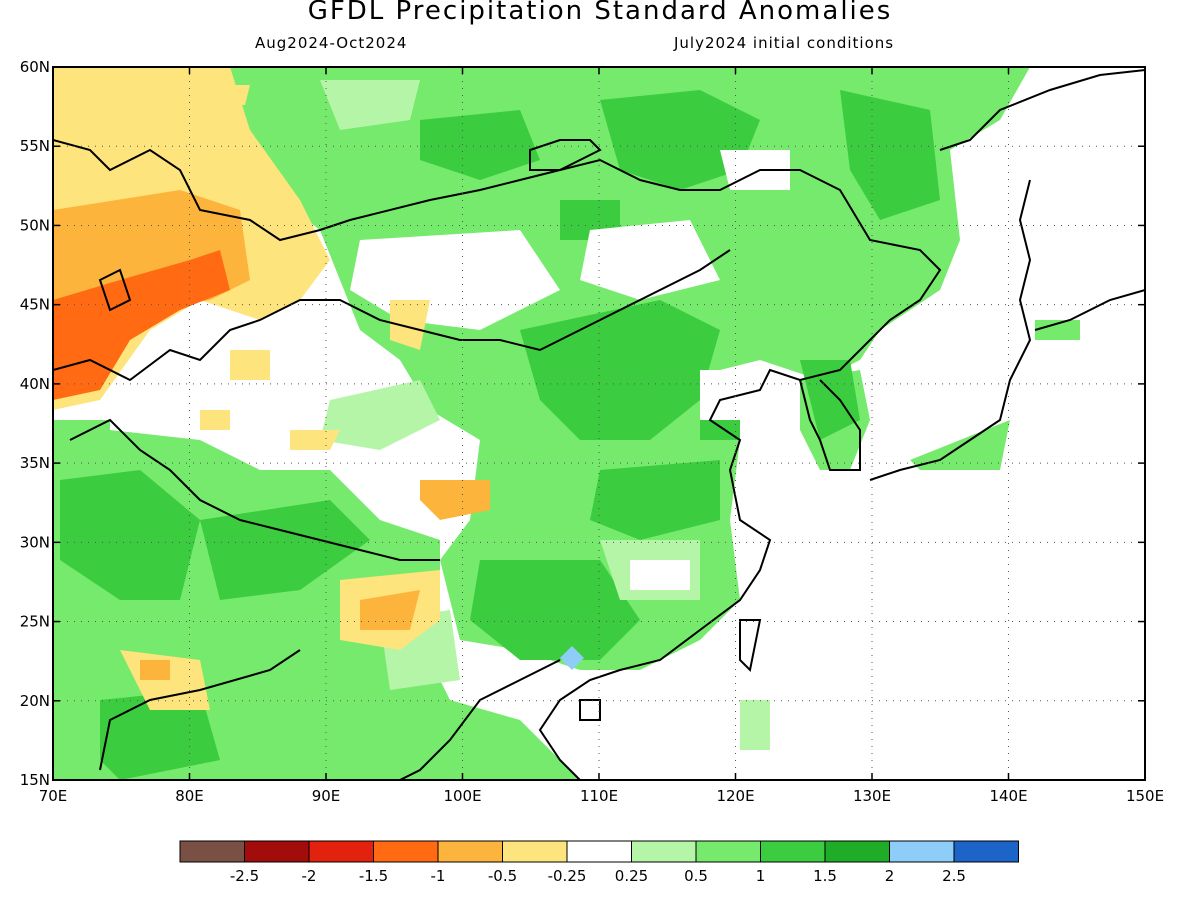 The image size is (1200, 900). What do you see at coordinates (502, 876) in the screenshot?
I see `legend-label: -0.5` at bounding box center [502, 876].